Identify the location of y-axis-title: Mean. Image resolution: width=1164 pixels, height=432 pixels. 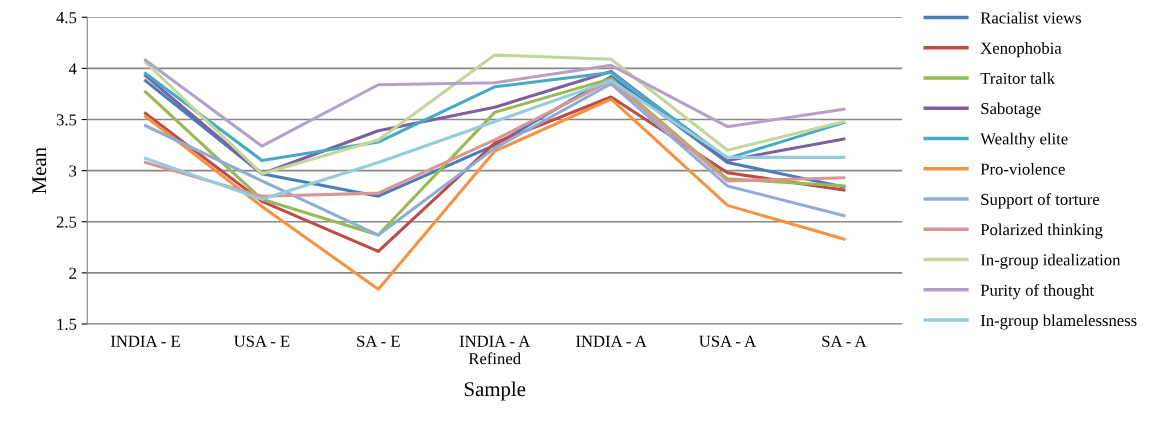
(39, 170).